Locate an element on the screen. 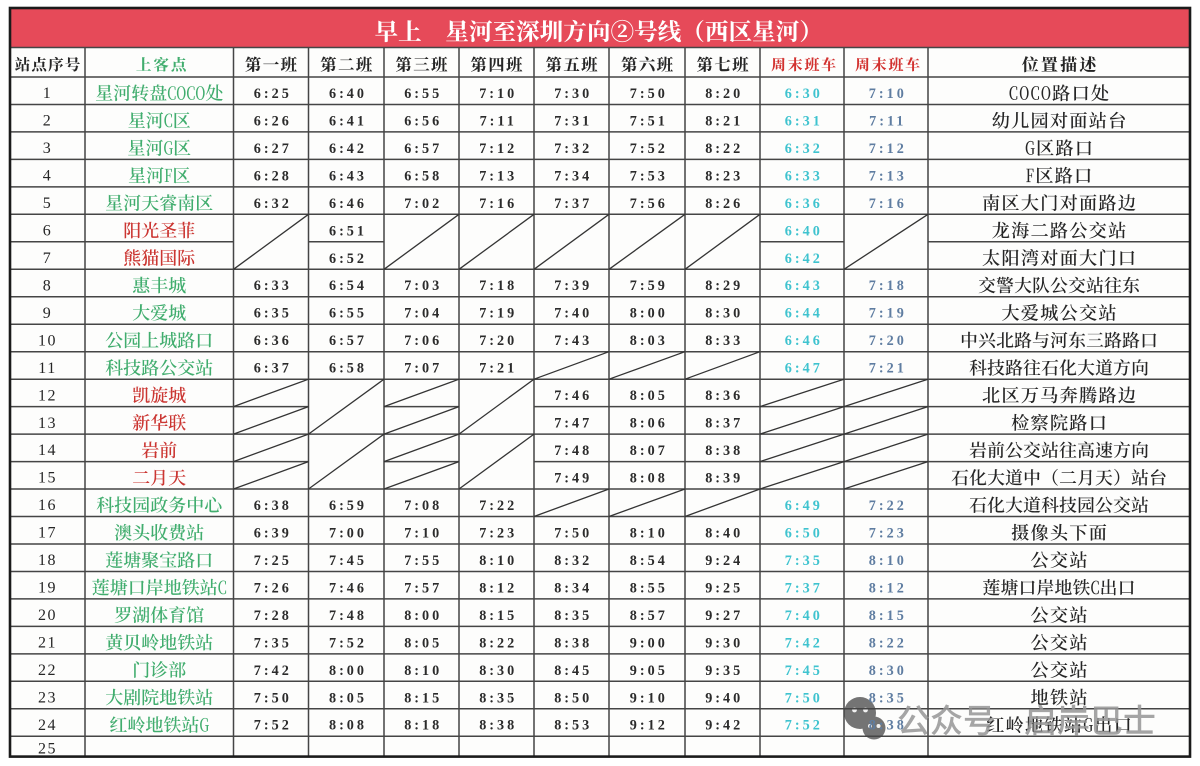 The height and width of the screenshot is (766, 1200). svg-text: 8:50 is located at coordinates (573, 698).